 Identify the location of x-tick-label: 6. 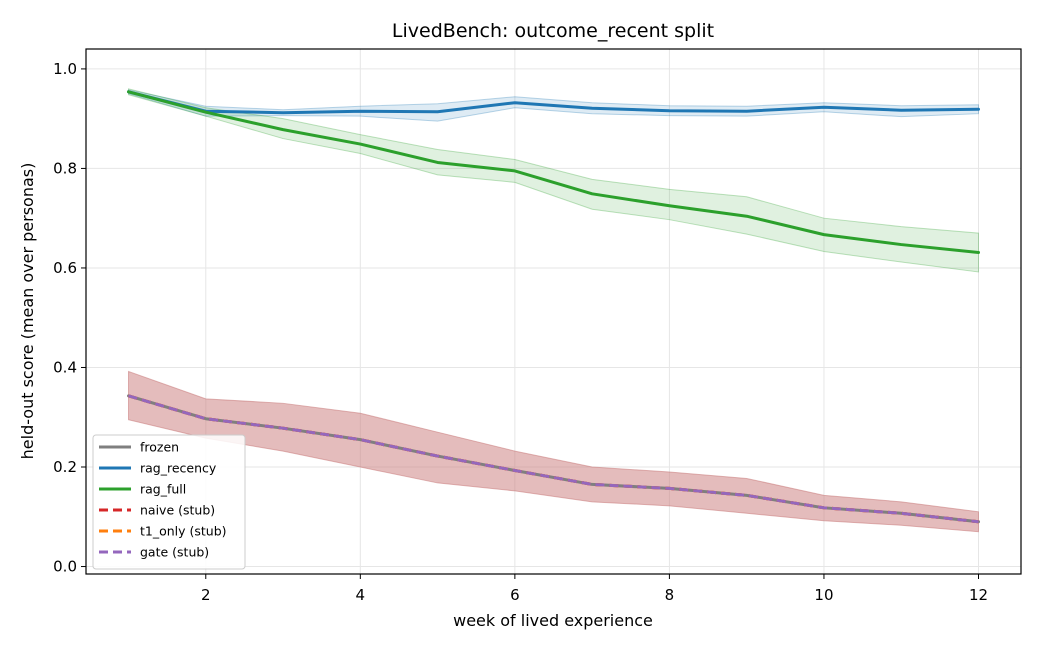
(515, 595).